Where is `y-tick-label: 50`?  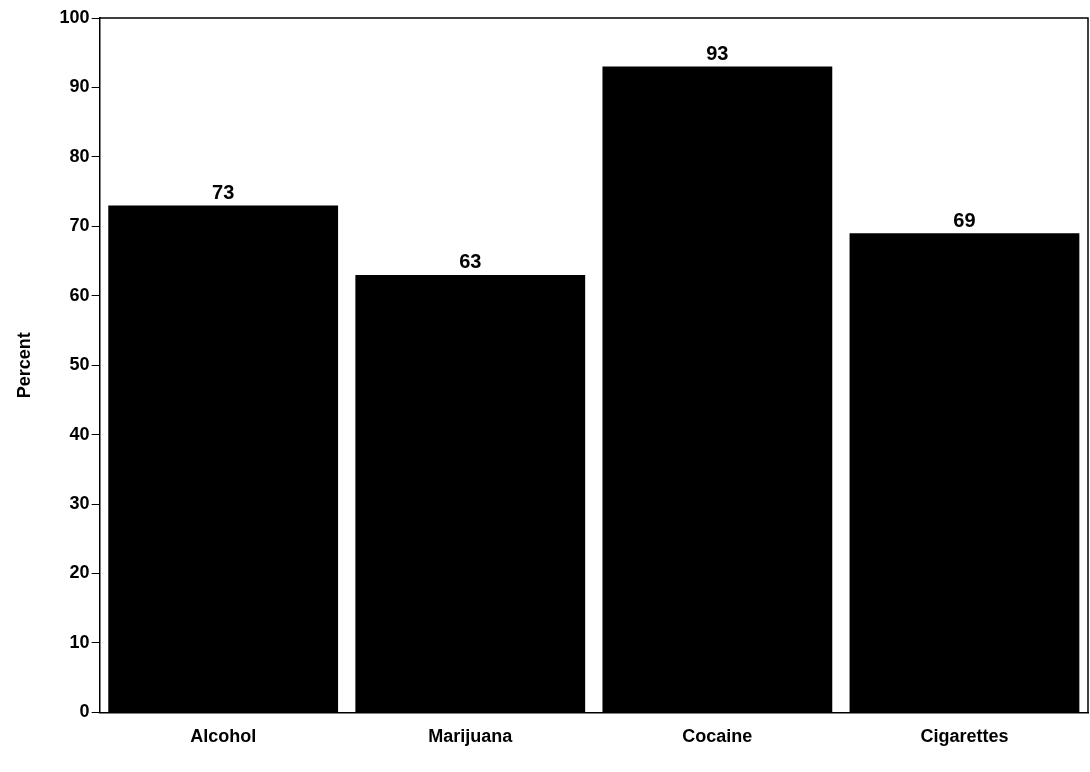
y-tick-label: 50 is located at coordinates (79, 364).